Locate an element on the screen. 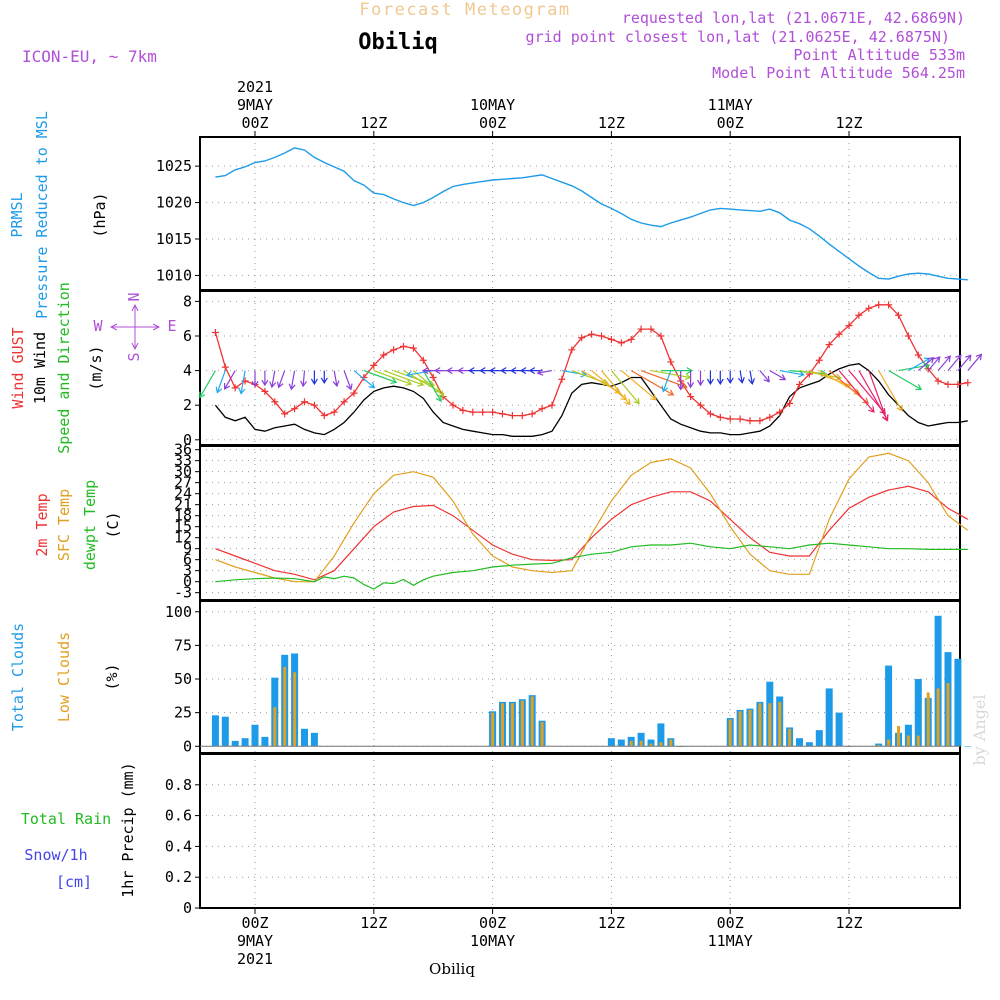  y-tick-label: 36 is located at coordinates (183, 450).